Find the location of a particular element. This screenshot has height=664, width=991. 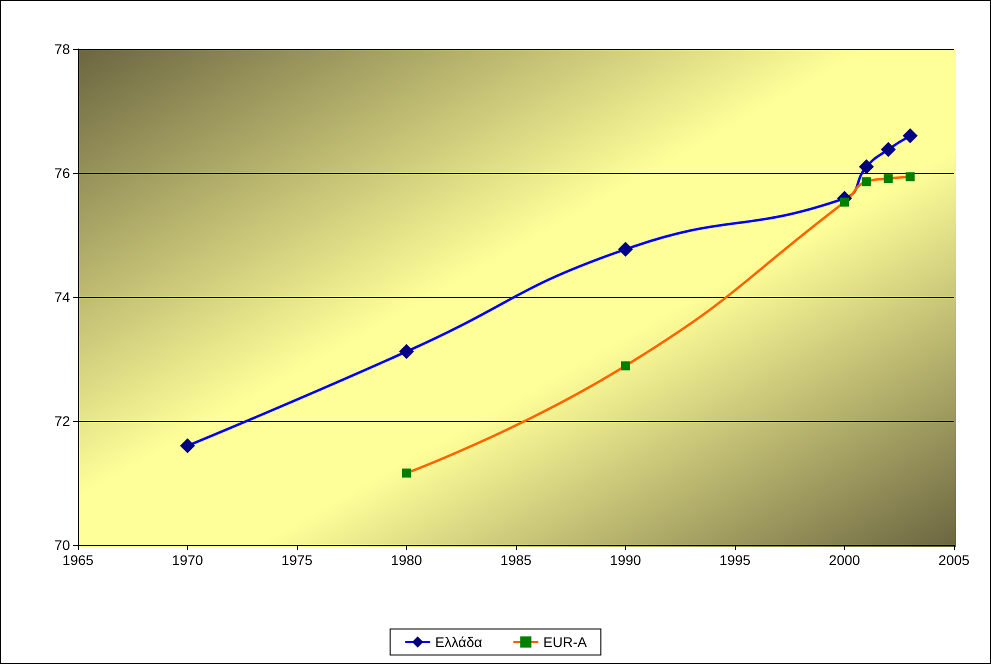

x-tick-label: 2000 is located at coordinates (844, 560).